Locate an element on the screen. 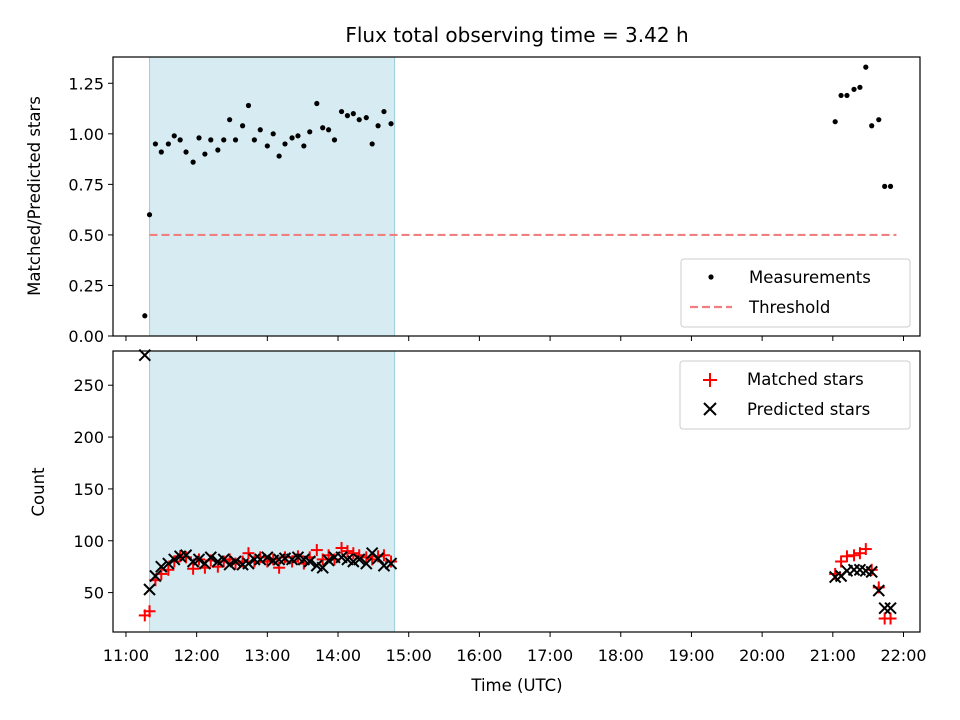 The image size is (960, 720). top-y-tick-label: 1.25 is located at coordinates (86, 83).